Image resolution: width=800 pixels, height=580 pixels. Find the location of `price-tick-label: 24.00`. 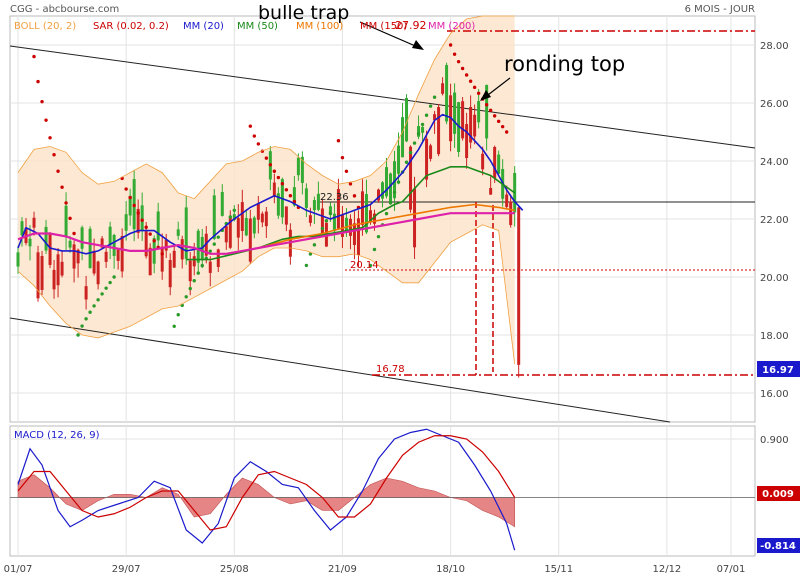

price-tick-label: 24.00 is located at coordinates (774, 162).